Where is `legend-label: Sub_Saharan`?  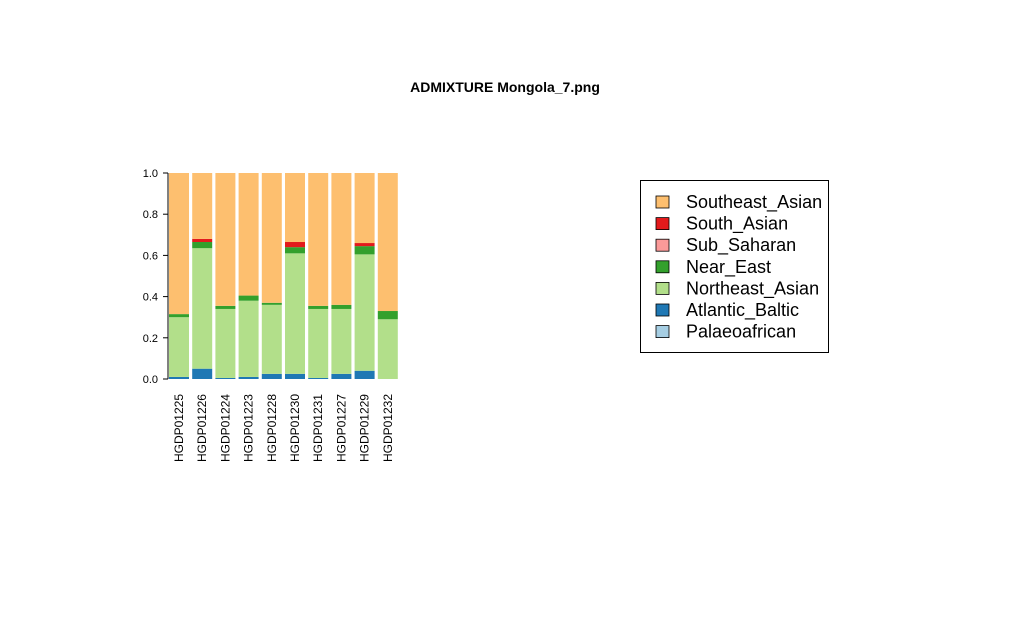 legend-label: Sub_Saharan is located at coordinates (741, 245).